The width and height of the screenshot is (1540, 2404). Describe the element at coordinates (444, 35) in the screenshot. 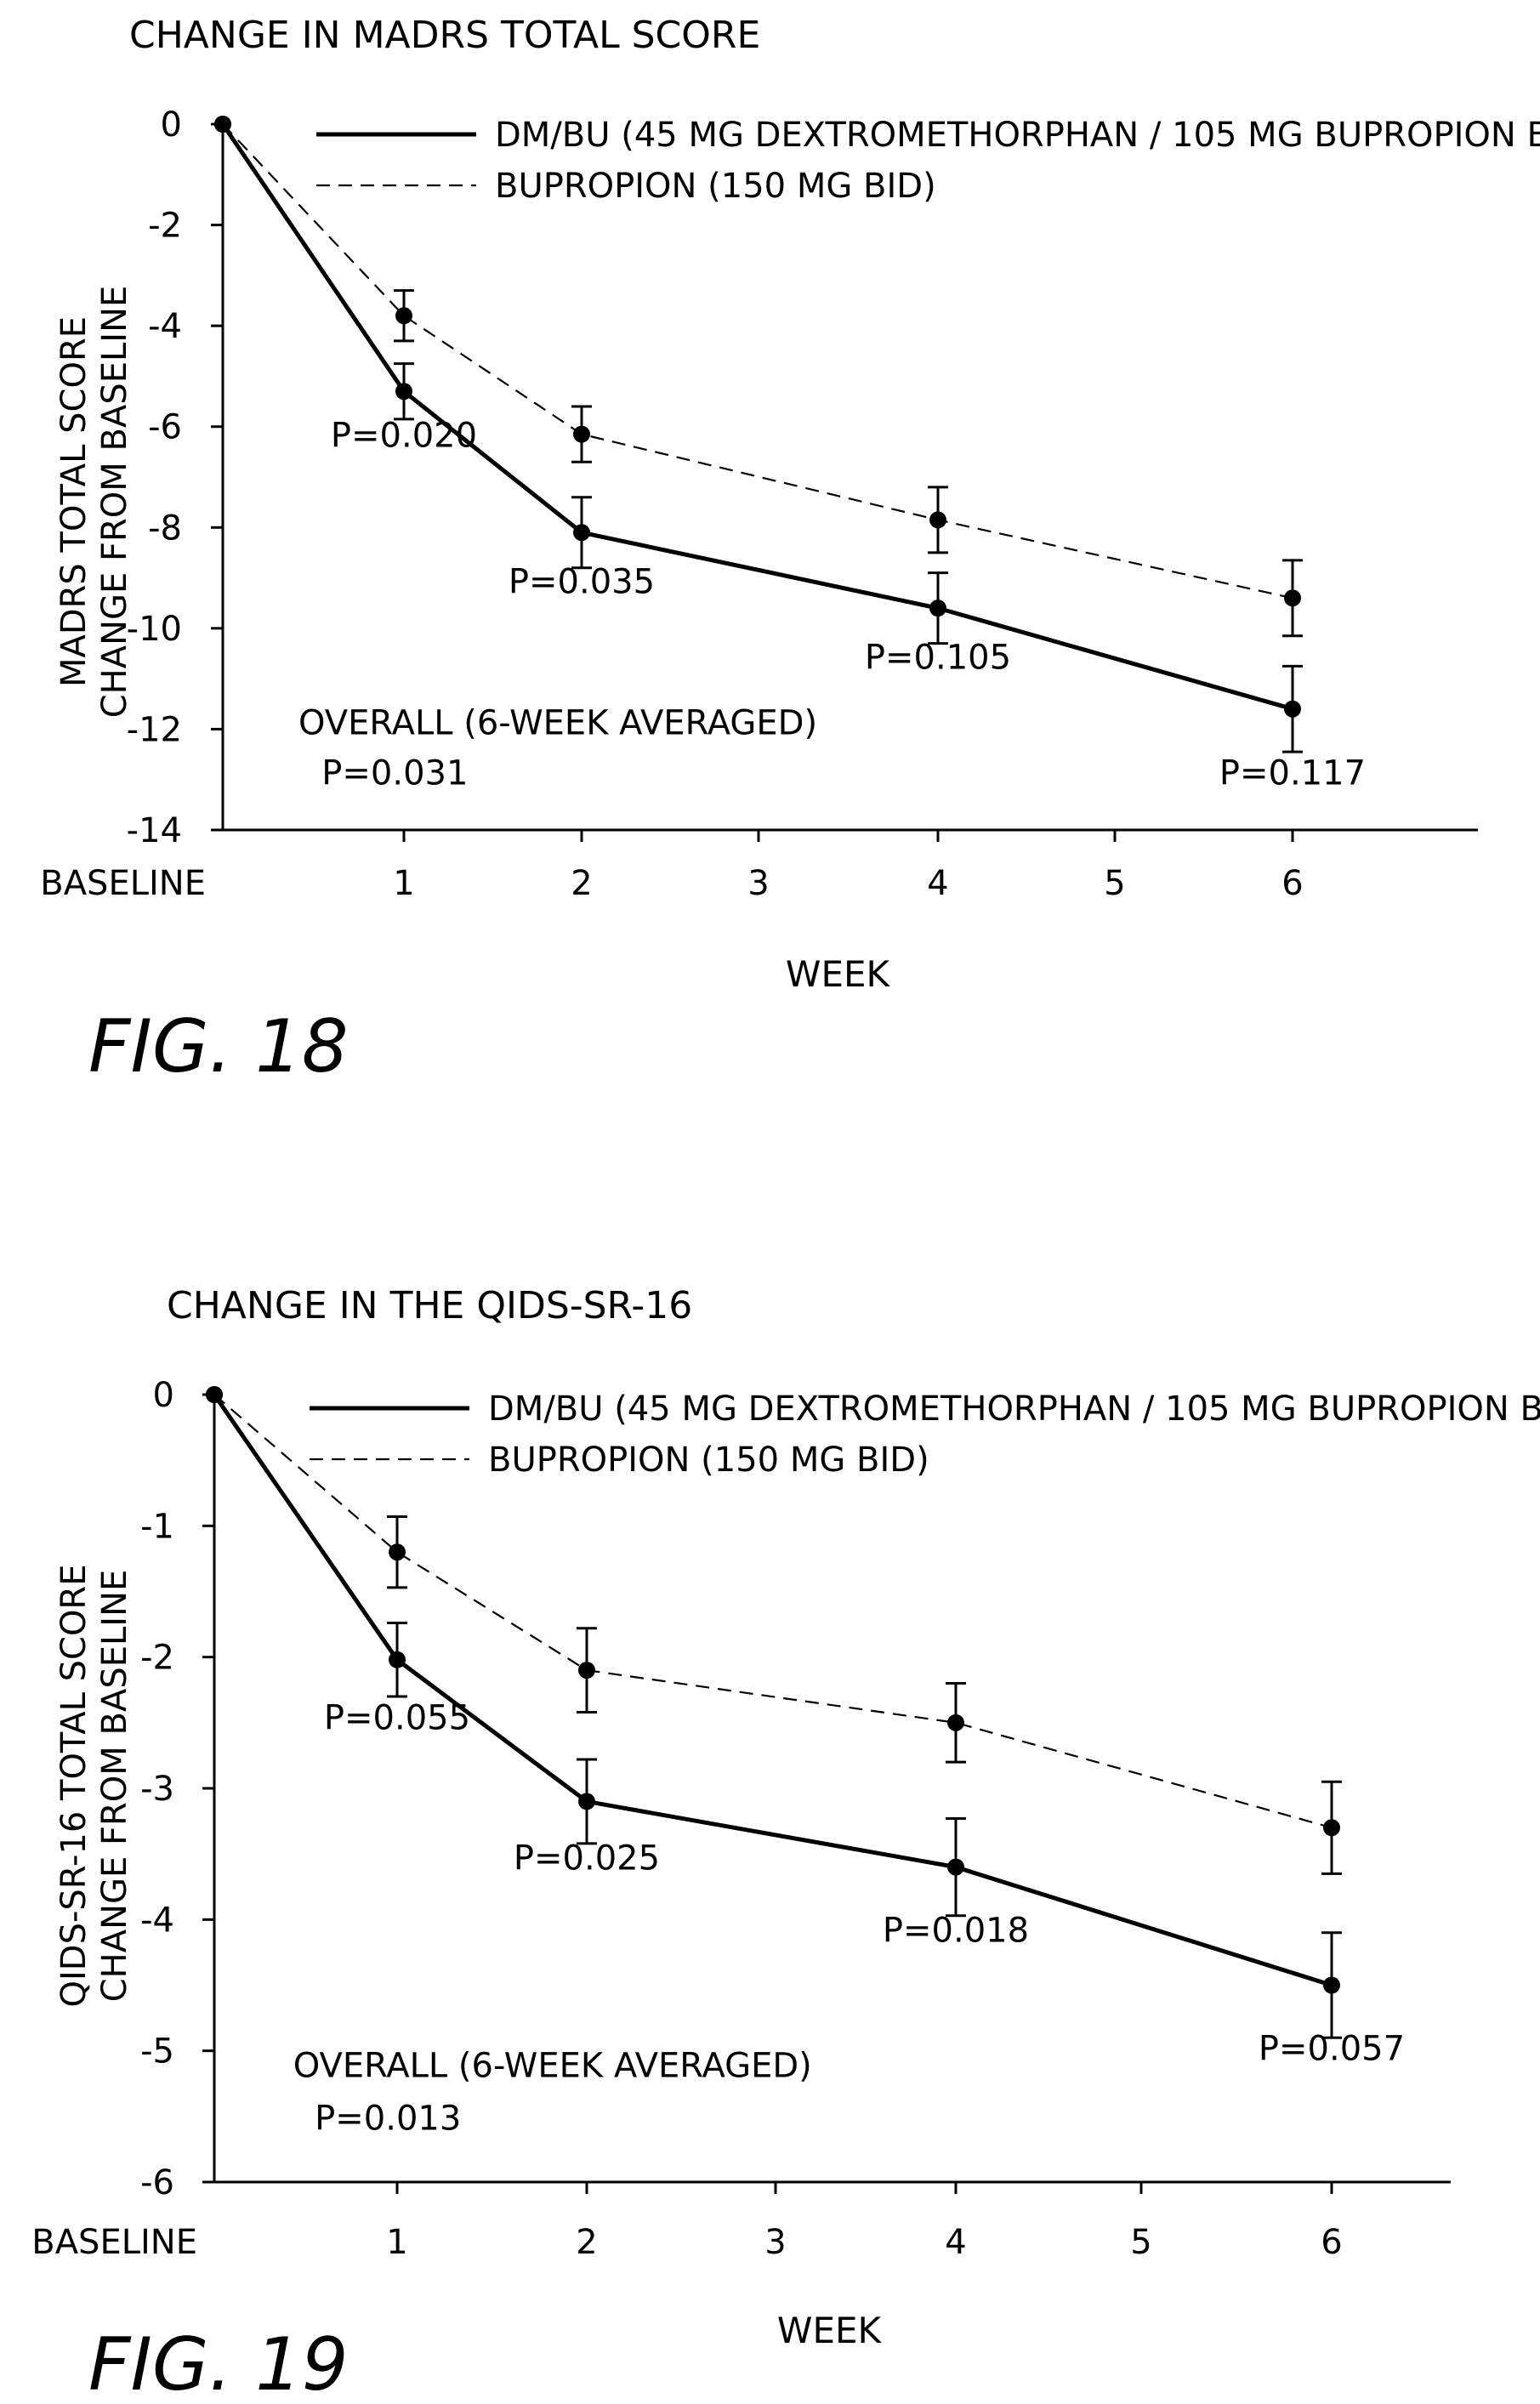

I see `chart-title: CHANGE IN MADRS TOTAL SCORE` at that location.